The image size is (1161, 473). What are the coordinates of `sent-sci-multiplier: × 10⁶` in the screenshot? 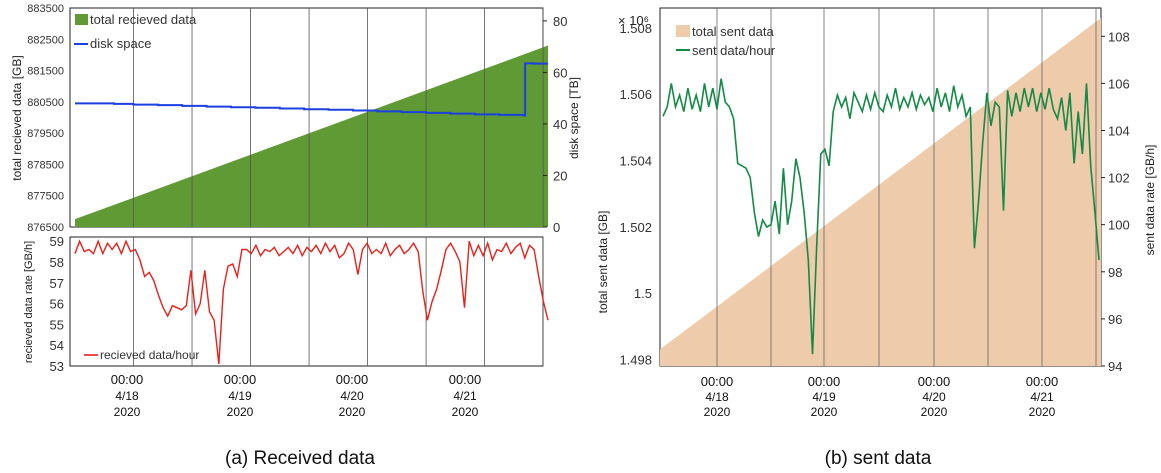 It's located at (633, 20).